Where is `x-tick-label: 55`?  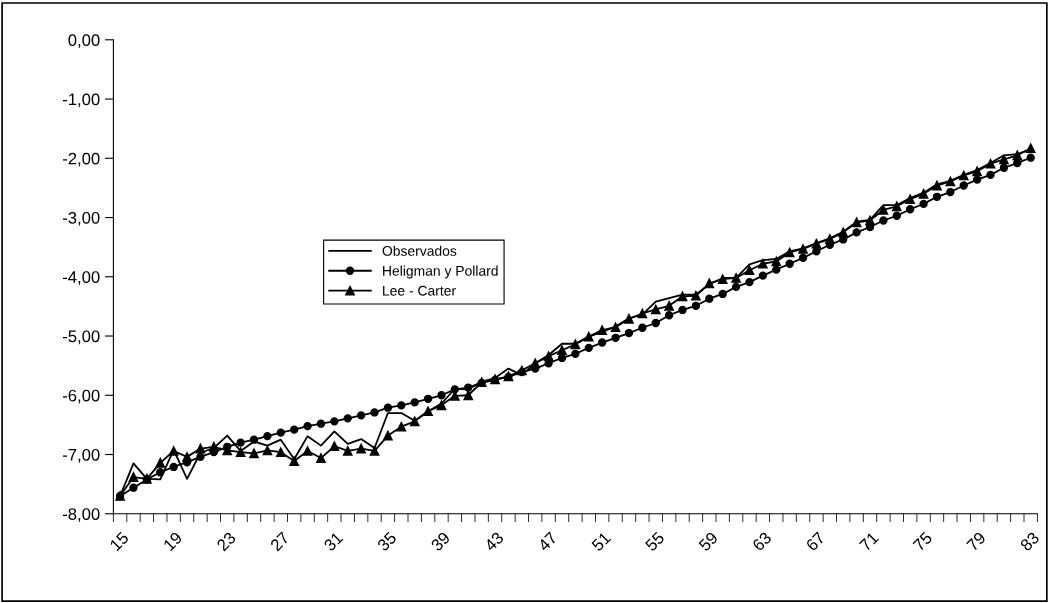 x-tick-label: 55 is located at coordinates (654, 541).